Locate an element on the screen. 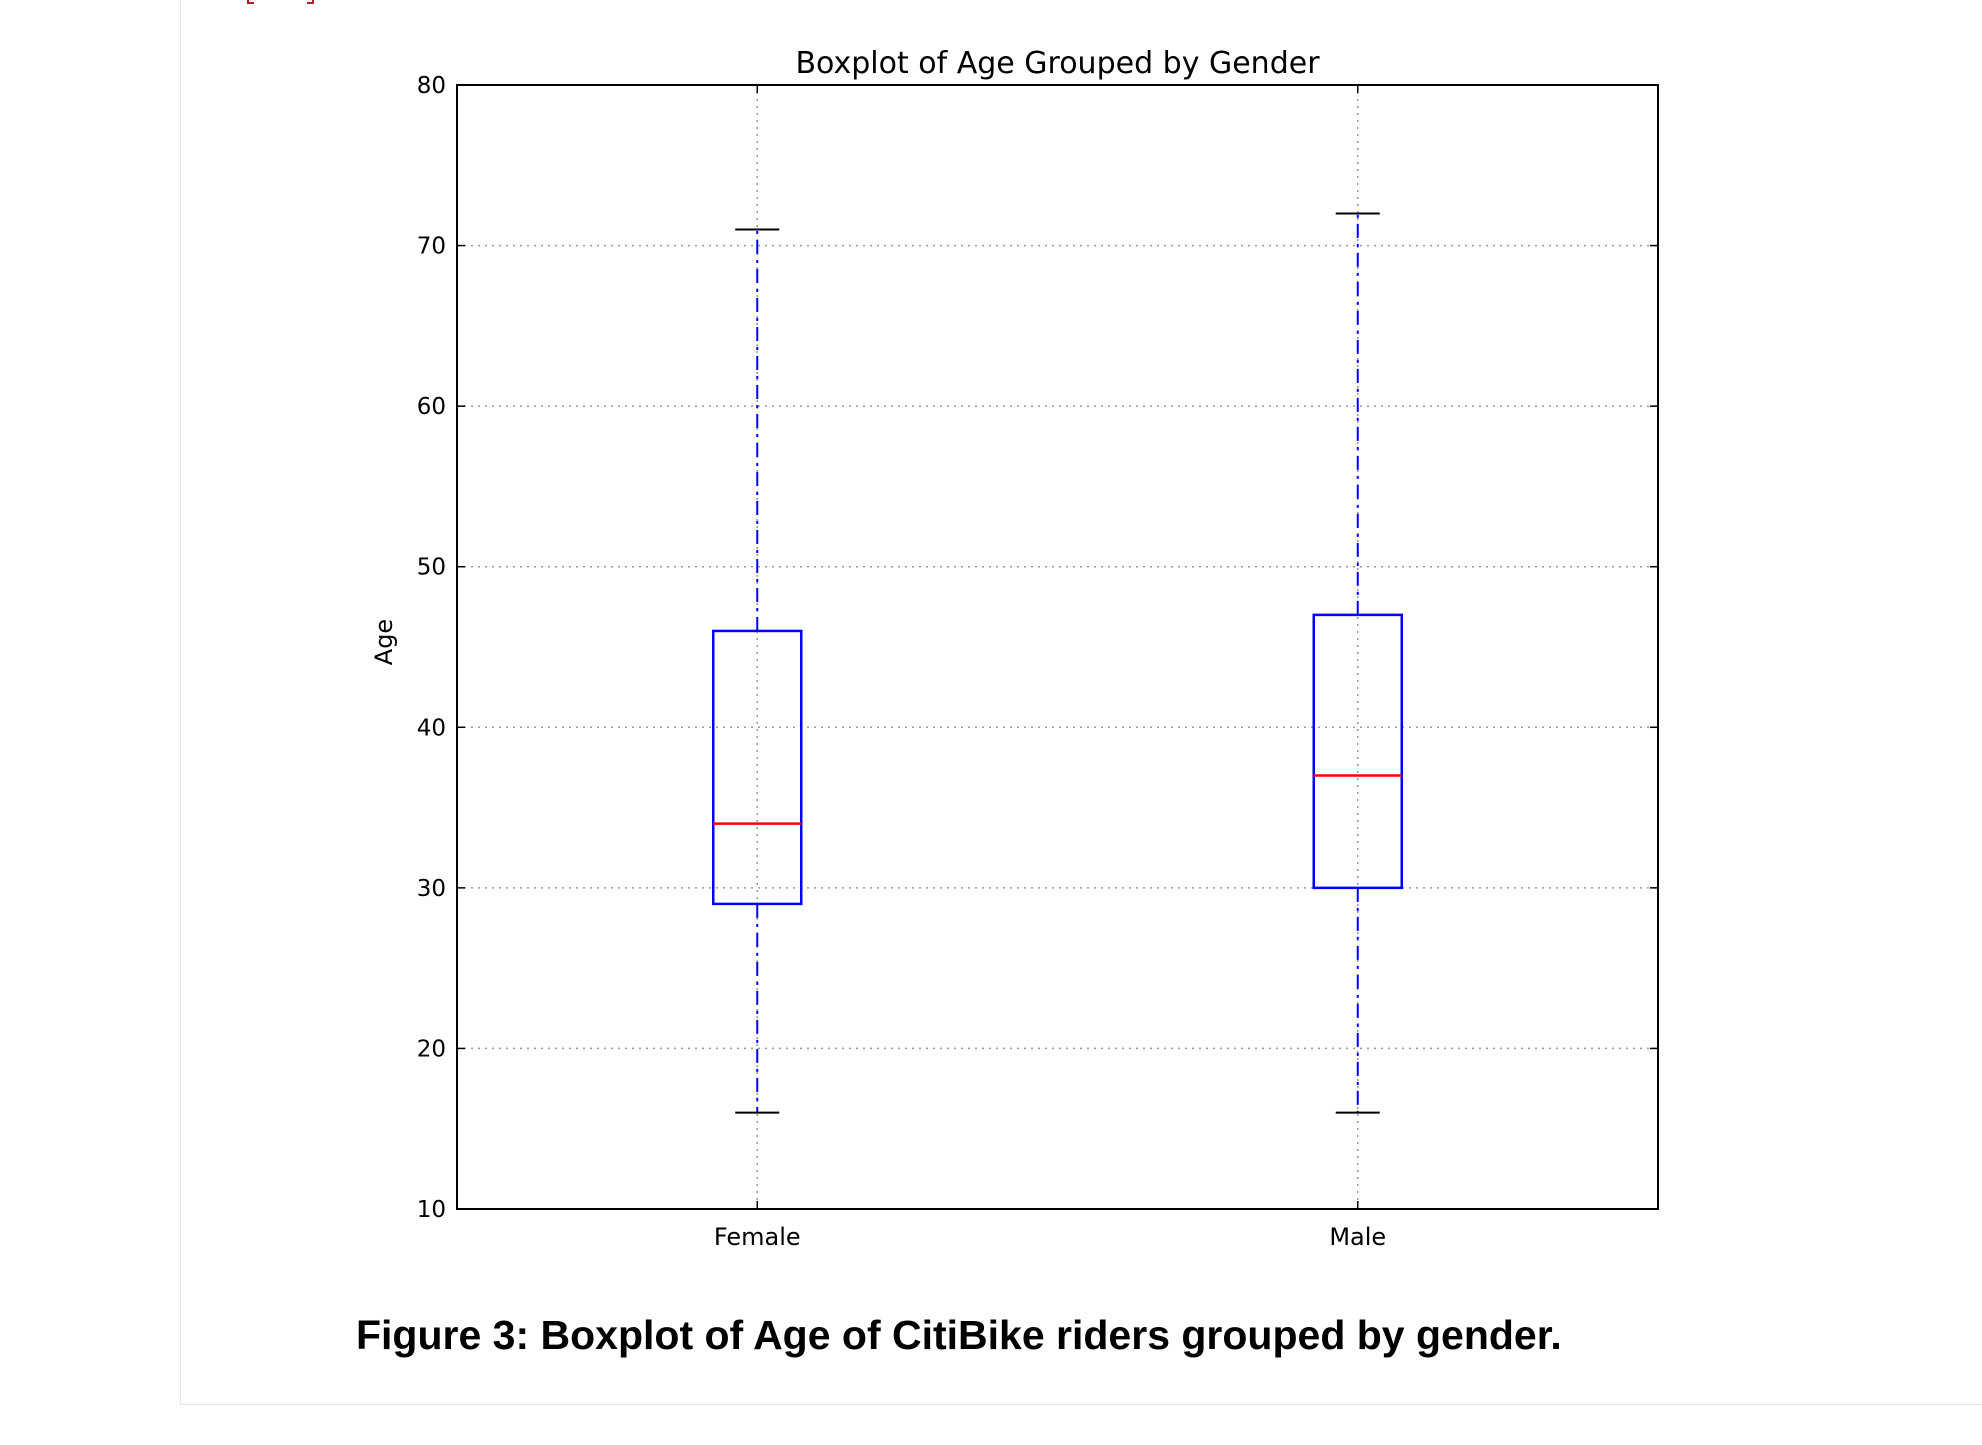 Image resolution: width=1982 pixels, height=1445 pixels. y-tick-label-20: 20 is located at coordinates (431, 1049).